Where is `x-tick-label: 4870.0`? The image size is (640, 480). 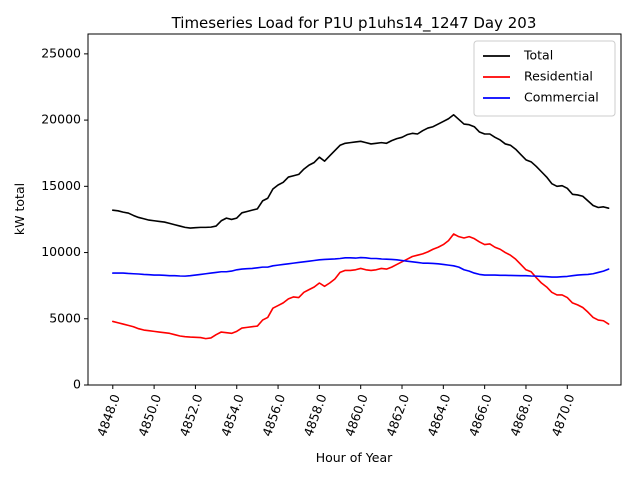 x-tick-label: 4870.0 is located at coordinates (562, 415).